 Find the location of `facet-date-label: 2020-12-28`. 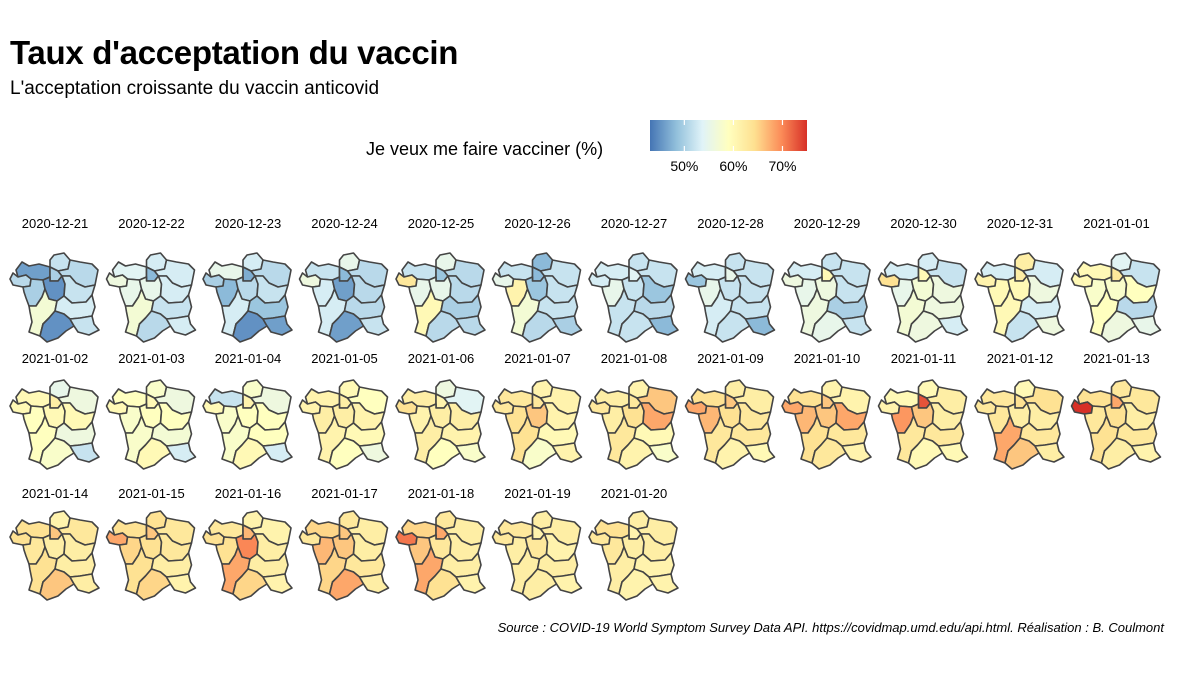

facet-date-label: 2020-12-28 is located at coordinates (730, 223).